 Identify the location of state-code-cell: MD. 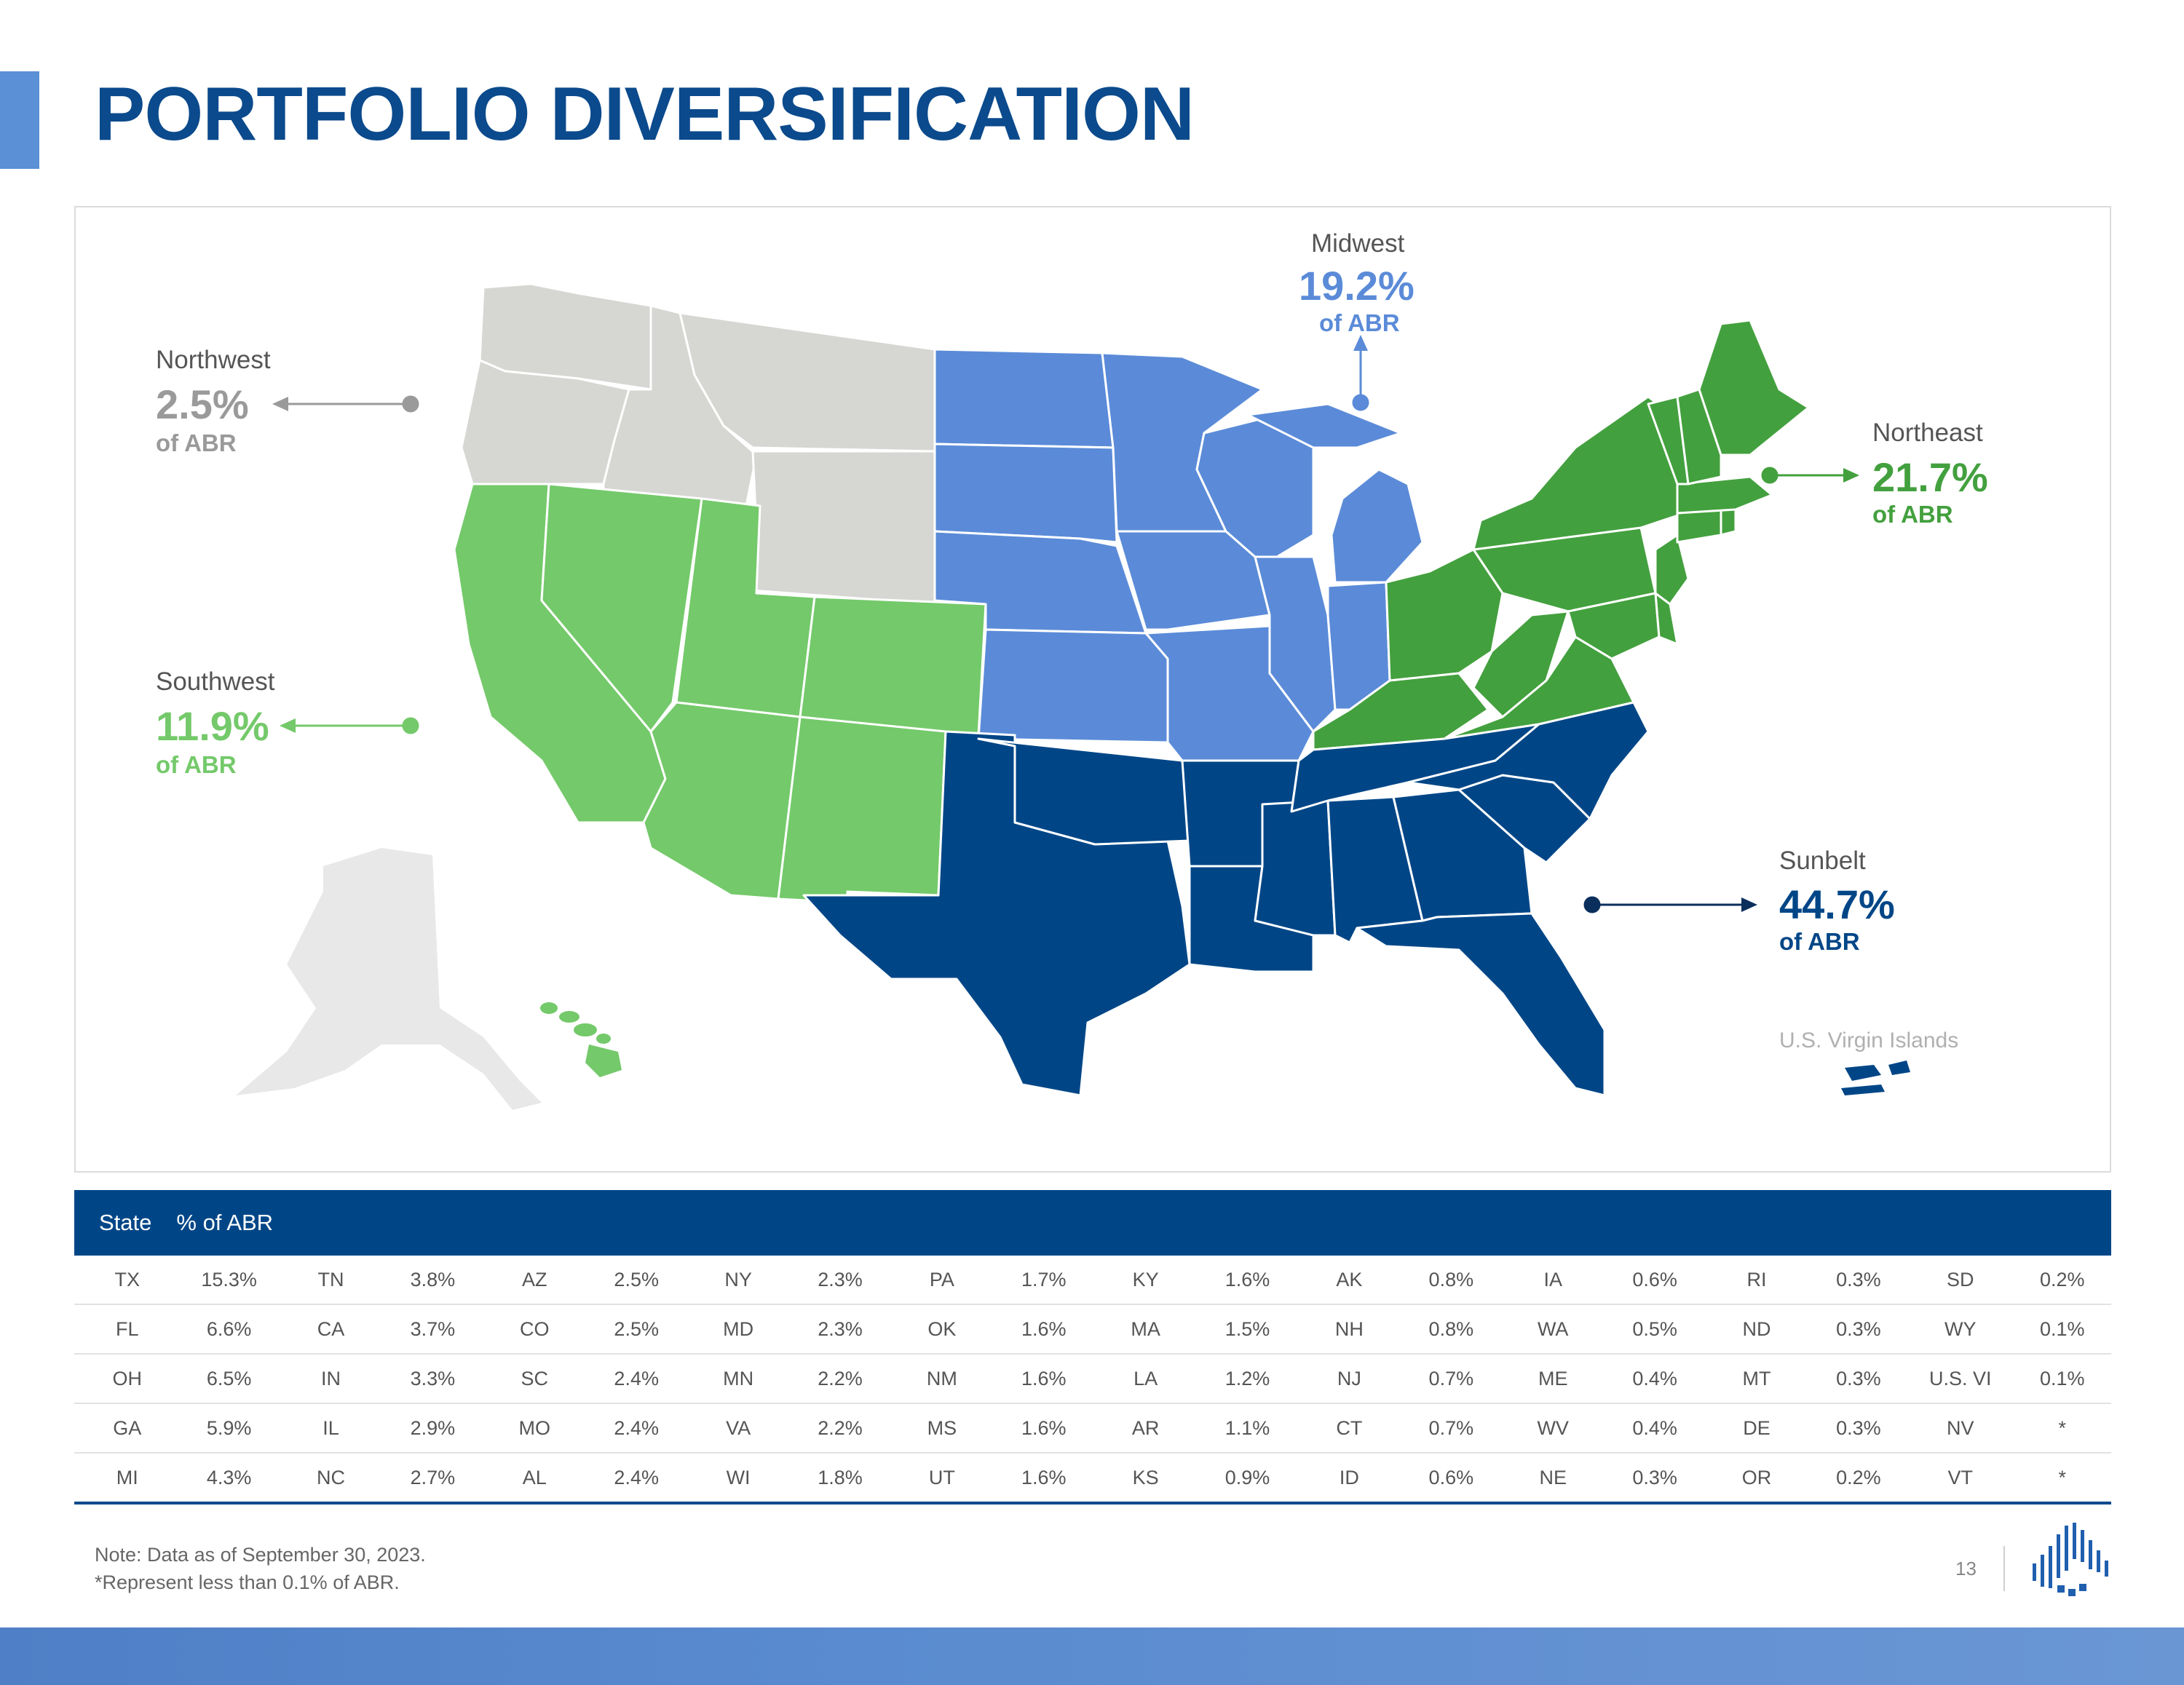
(738, 1329).